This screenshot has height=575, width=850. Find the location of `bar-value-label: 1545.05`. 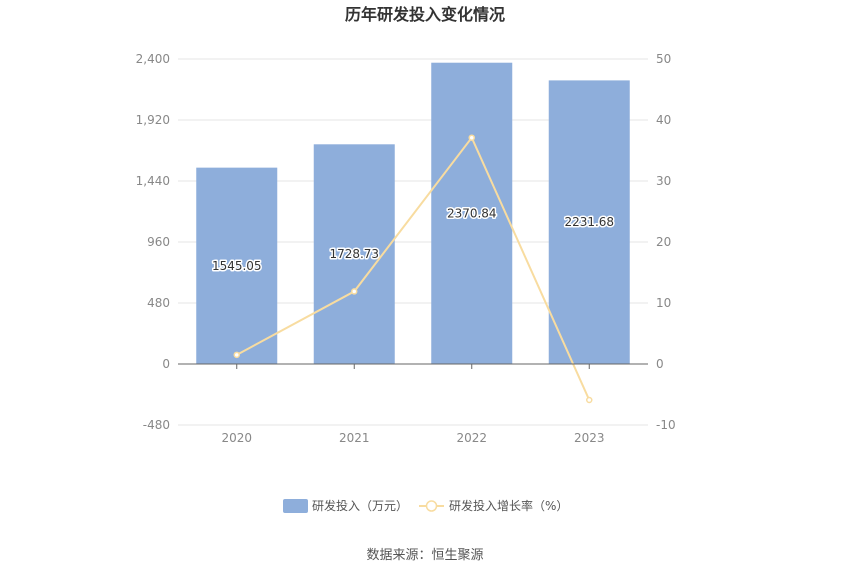

bar-value-label: 1545.05 is located at coordinates (237, 266).